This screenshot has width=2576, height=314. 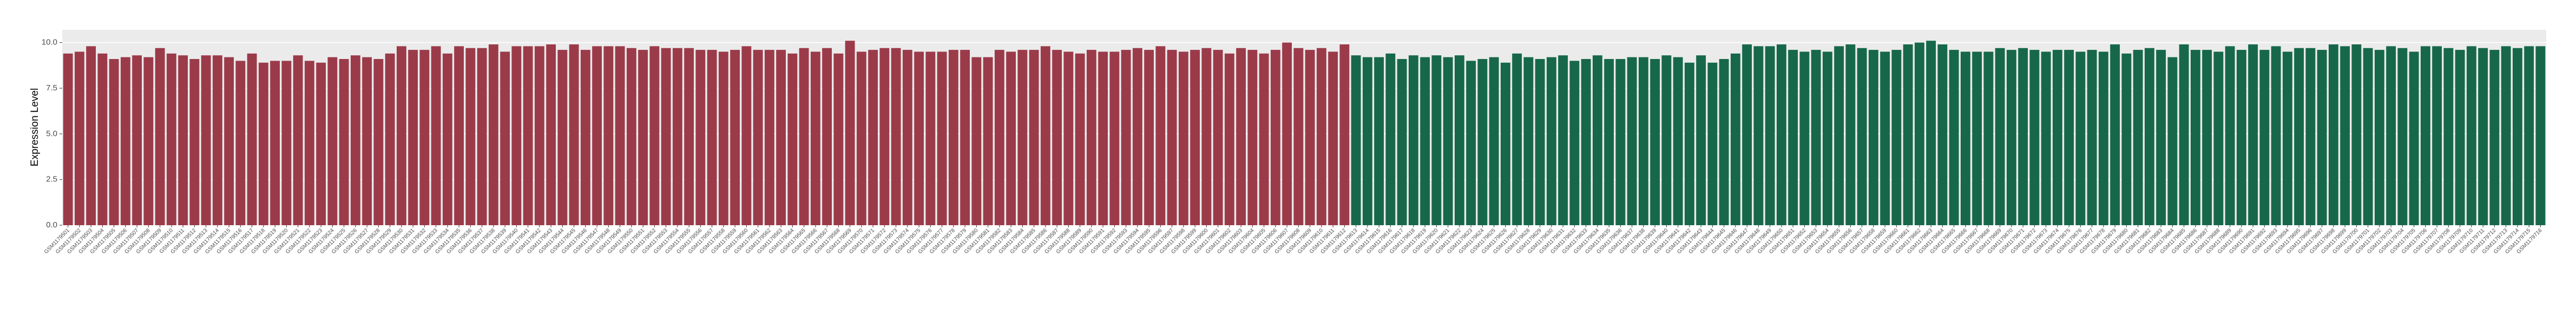 I want to click on y-tick-label: 10.0, so click(x=49, y=42).